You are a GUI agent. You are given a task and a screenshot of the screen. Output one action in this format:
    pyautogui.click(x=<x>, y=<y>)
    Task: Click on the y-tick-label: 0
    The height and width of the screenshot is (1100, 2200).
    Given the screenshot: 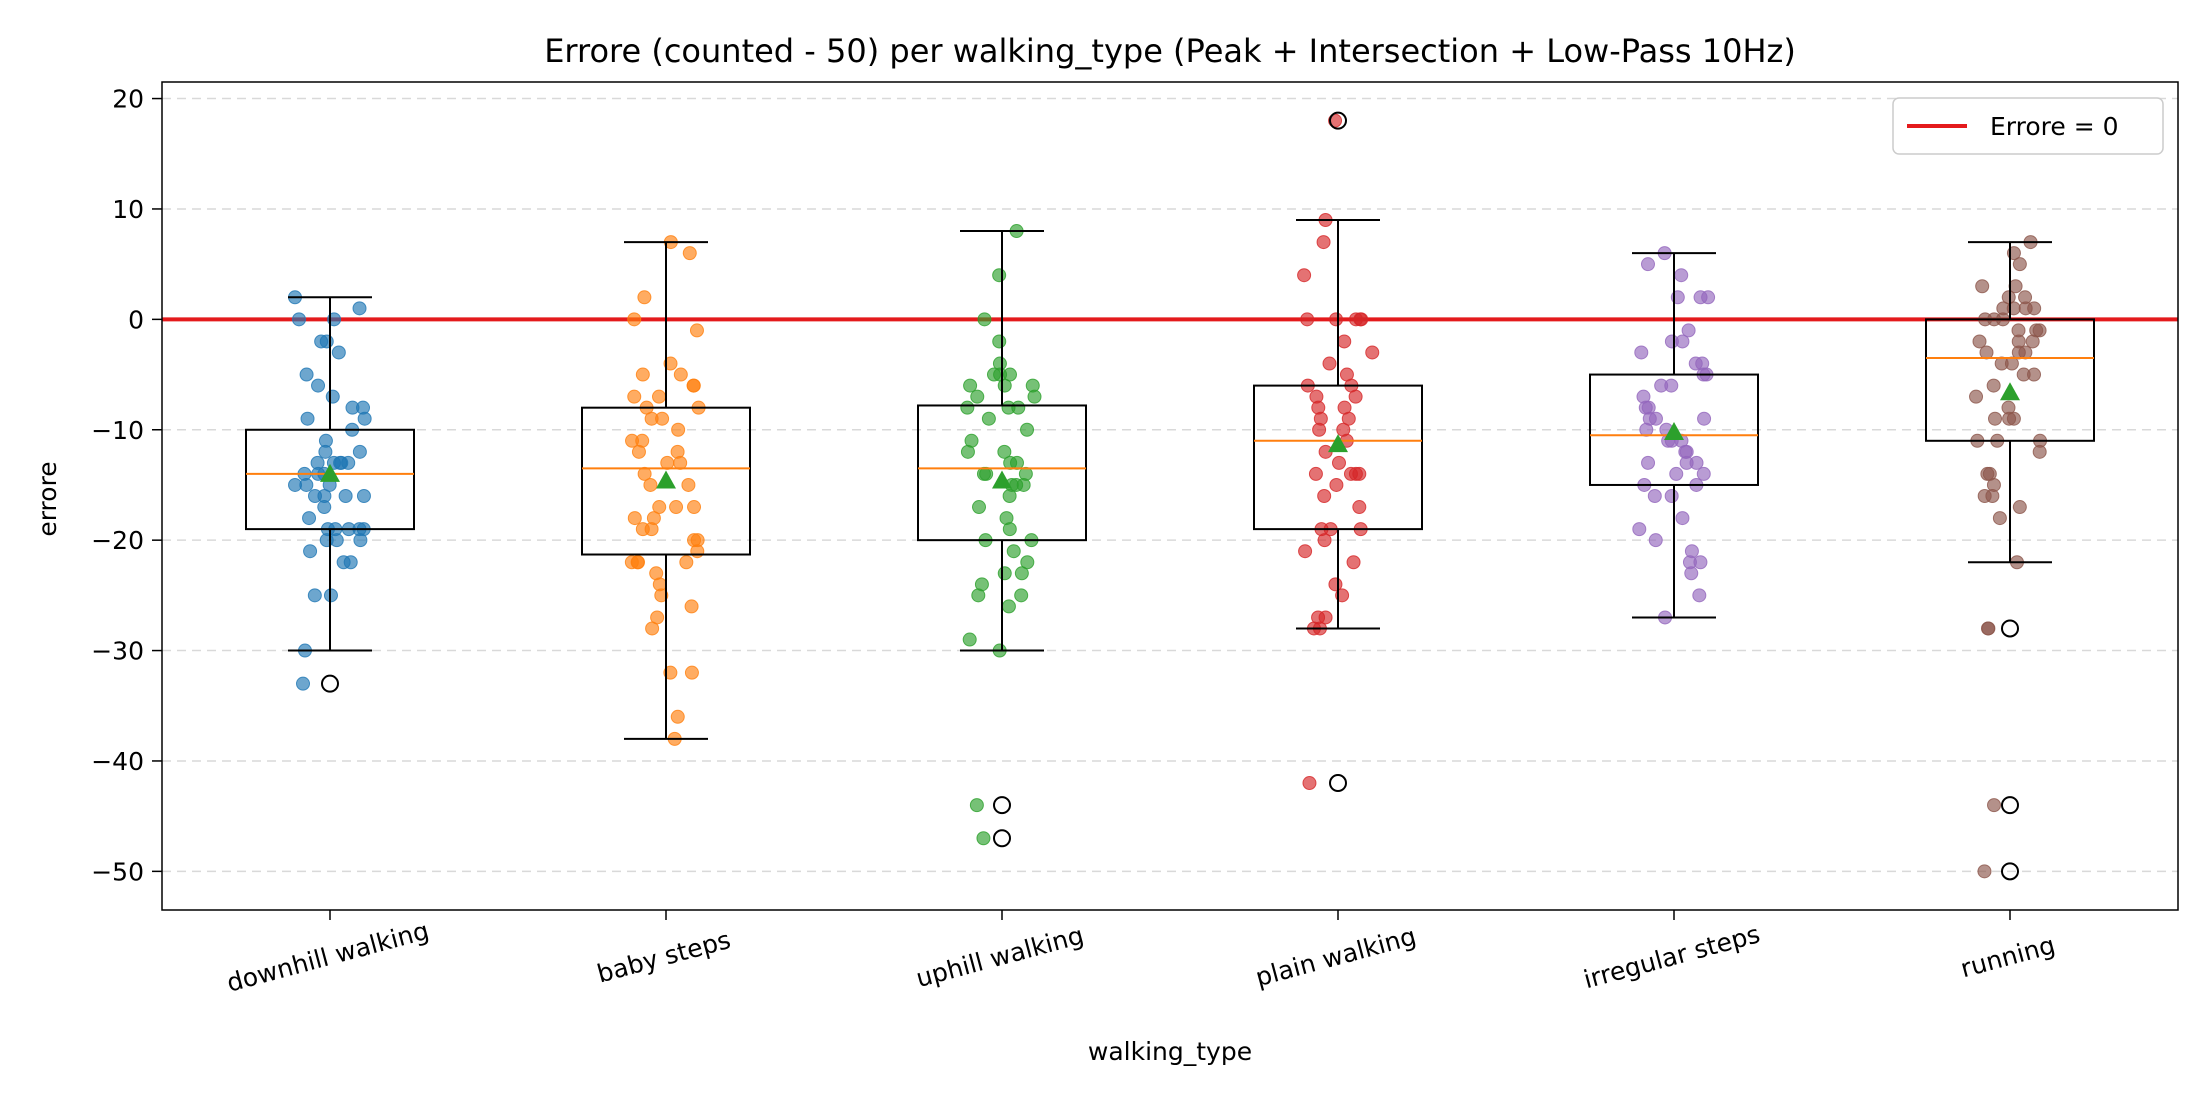 What is the action you would take?
    pyautogui.click(x=136, y=319)
    